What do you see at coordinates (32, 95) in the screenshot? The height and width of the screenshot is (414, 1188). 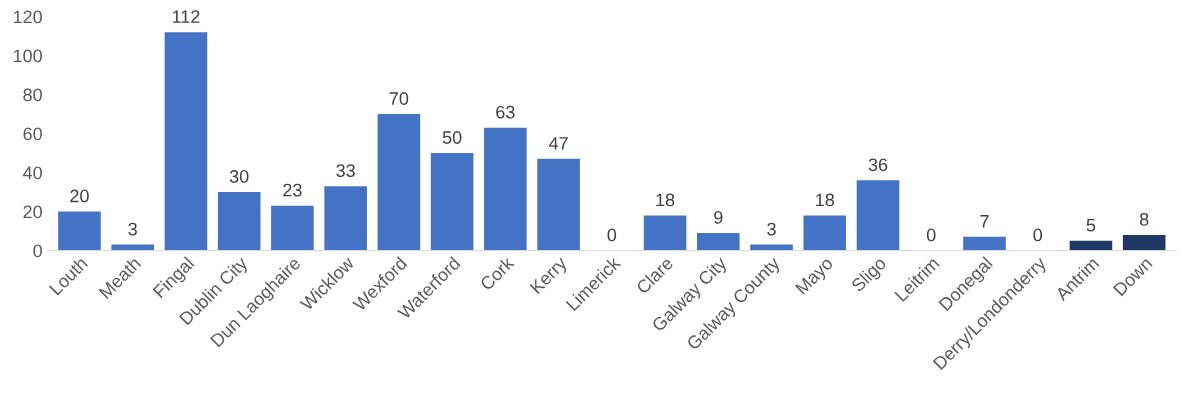 I see `y-tick-label: 80` at bounding box center [32, 95].